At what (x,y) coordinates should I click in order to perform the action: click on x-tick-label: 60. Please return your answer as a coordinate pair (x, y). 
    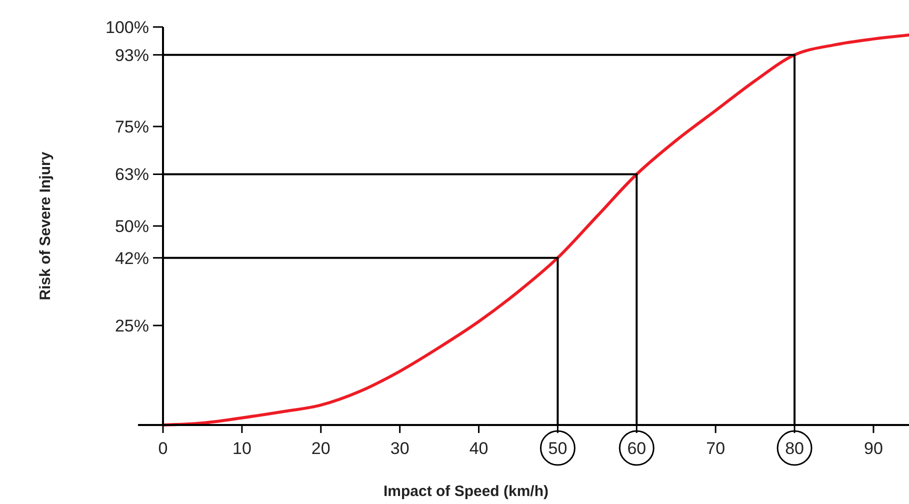
    Looking at the image, I should click on (636, 448).